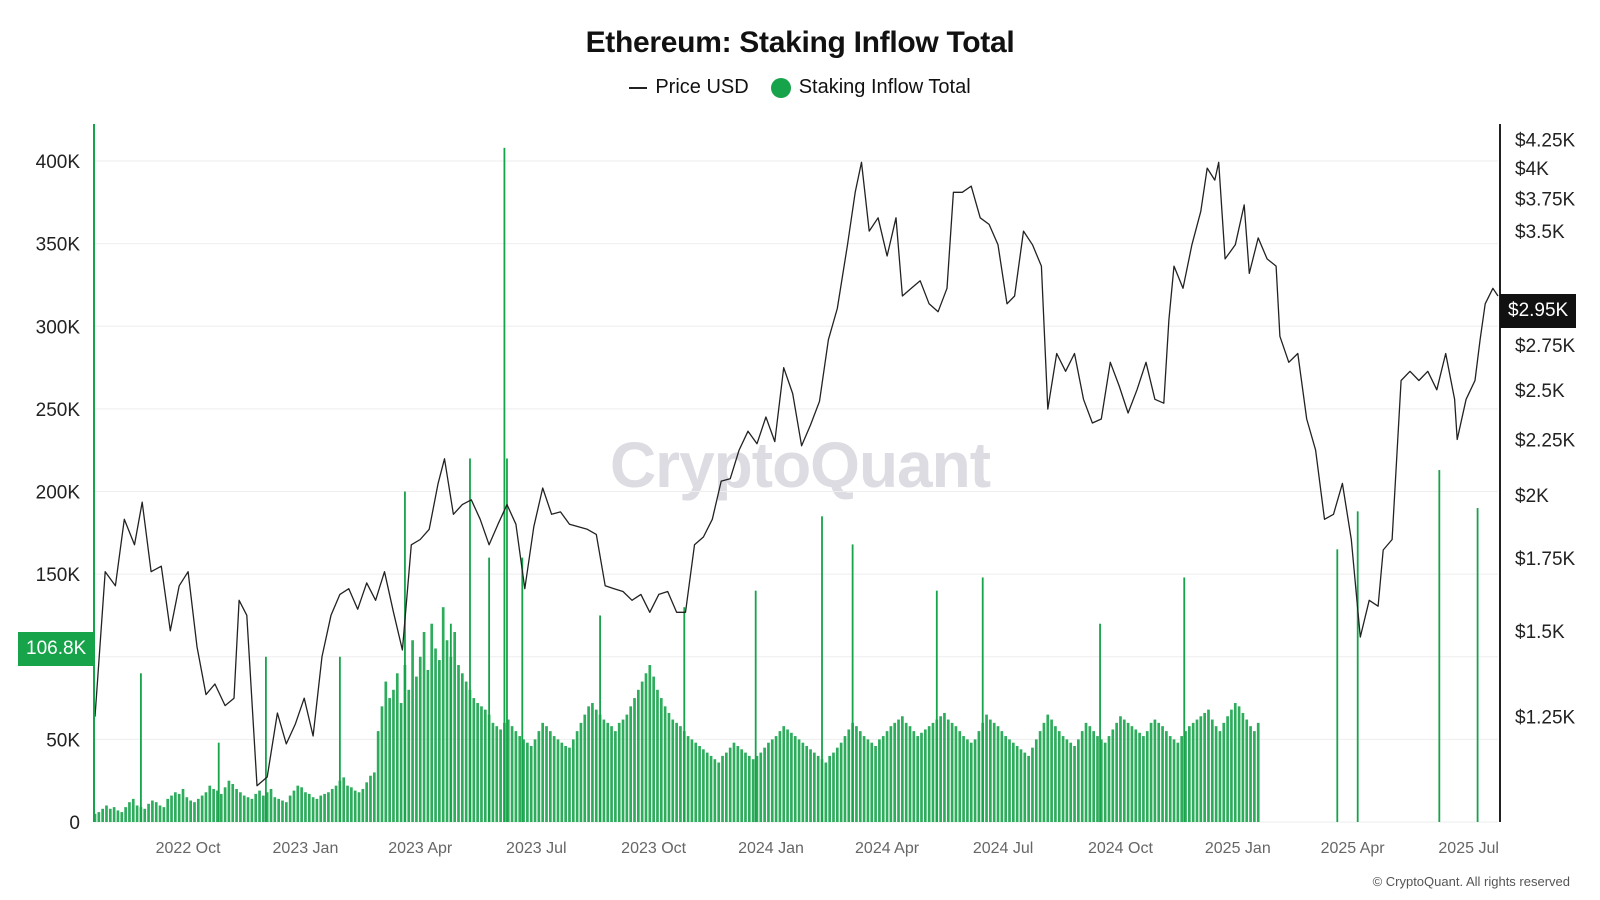  I want to click on left-tick-label: 250K, so click(58, 410).